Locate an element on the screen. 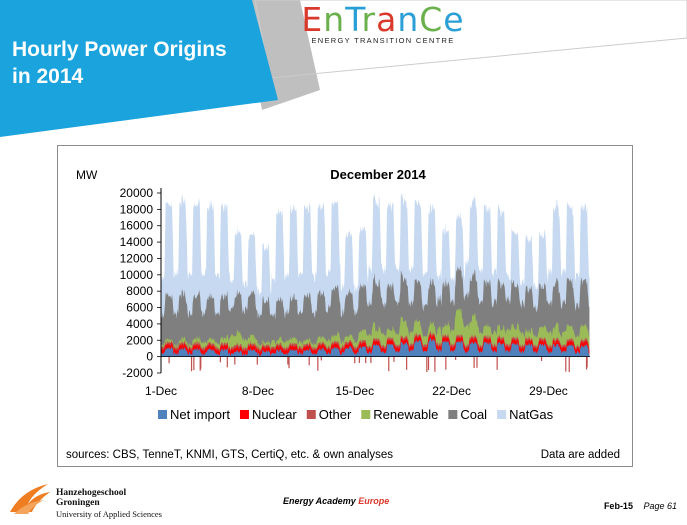 The width and height of the screenshot is (687, 525). legend-label-net-import: Net import is located at coordinates (200, 414).